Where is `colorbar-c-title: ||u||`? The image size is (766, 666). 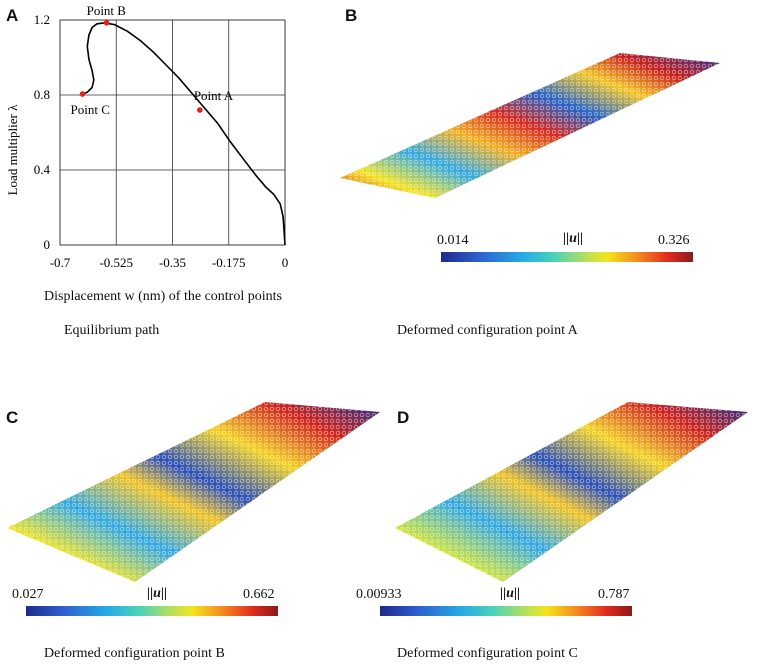
colorbar-c-title: ||u|| is located at coordinates (157, 593).